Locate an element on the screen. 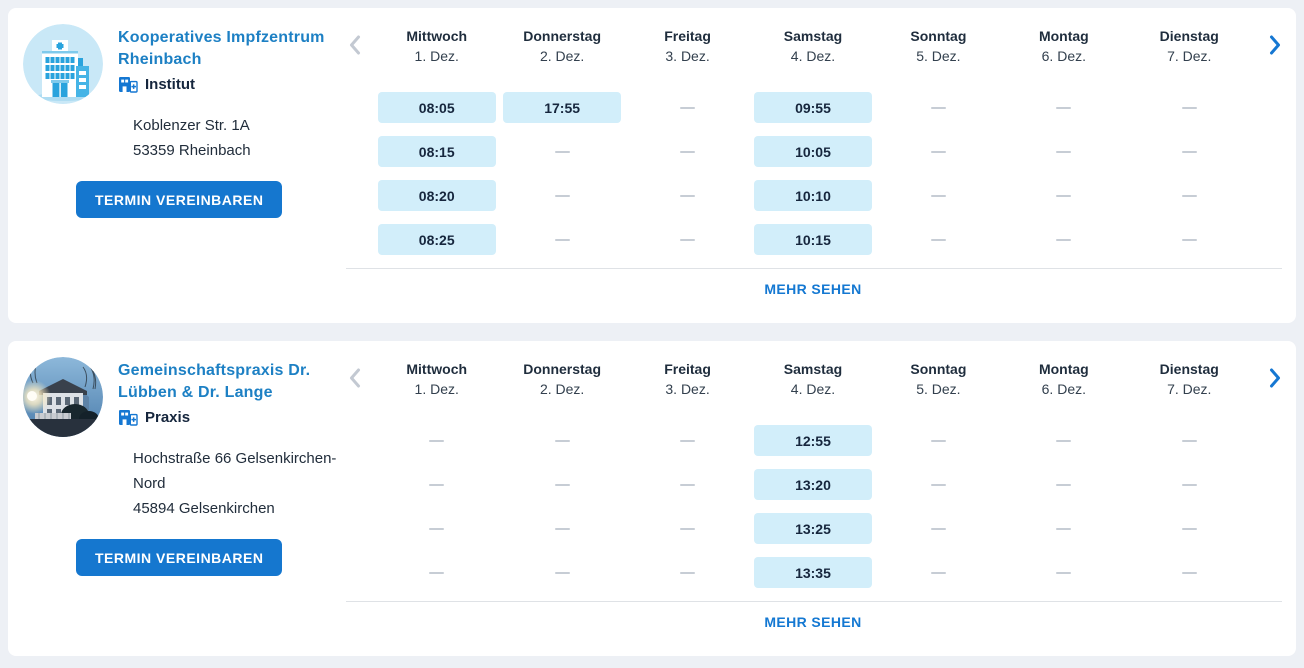 The height and width of the screenshot is (668, 1304). provider-address: Koblenzer Str. 1A 53359 Rheinbach is located at coordinates (235, 138).